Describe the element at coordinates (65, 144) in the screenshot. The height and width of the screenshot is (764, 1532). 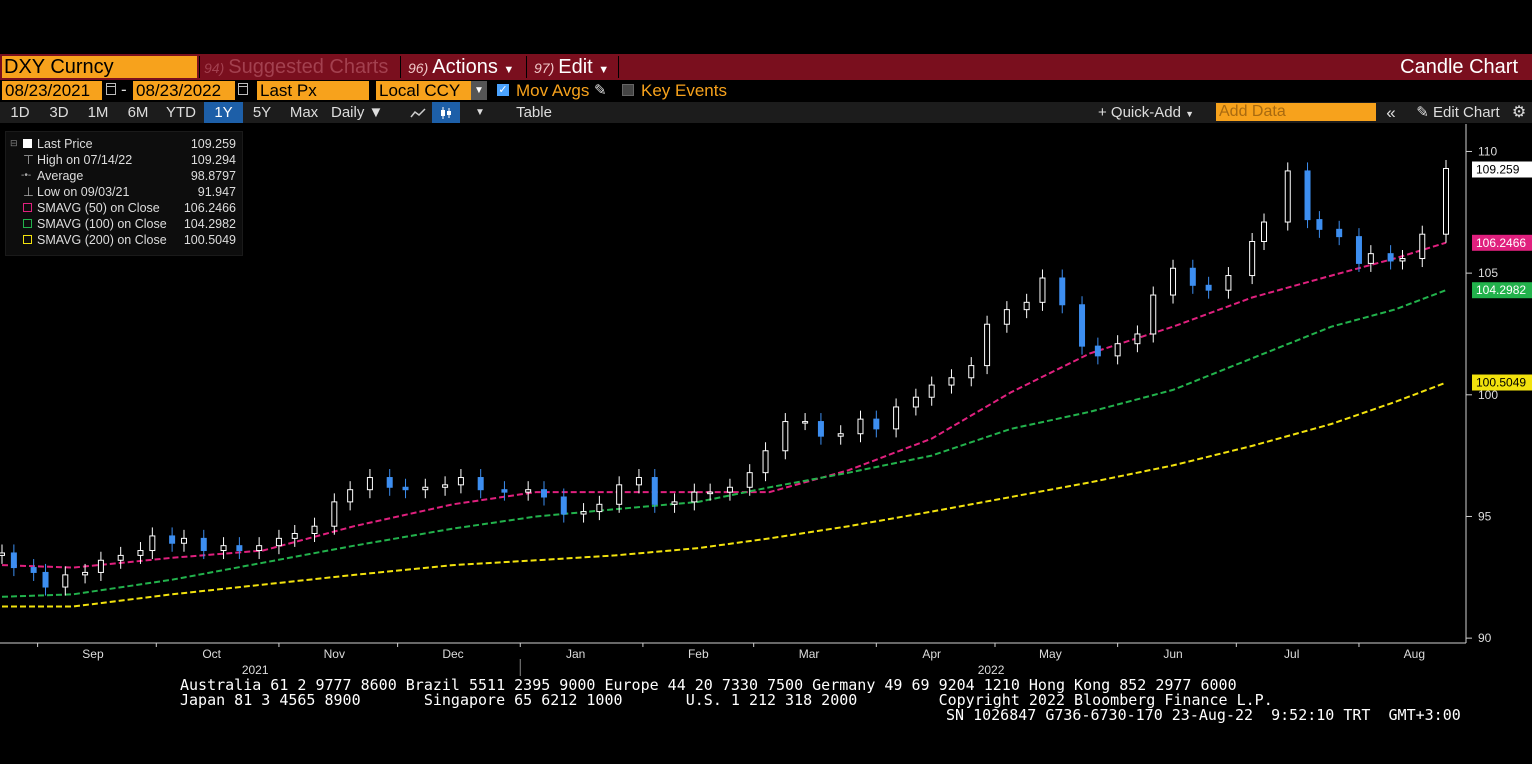
I see `legend-label: Last Price` at that location.